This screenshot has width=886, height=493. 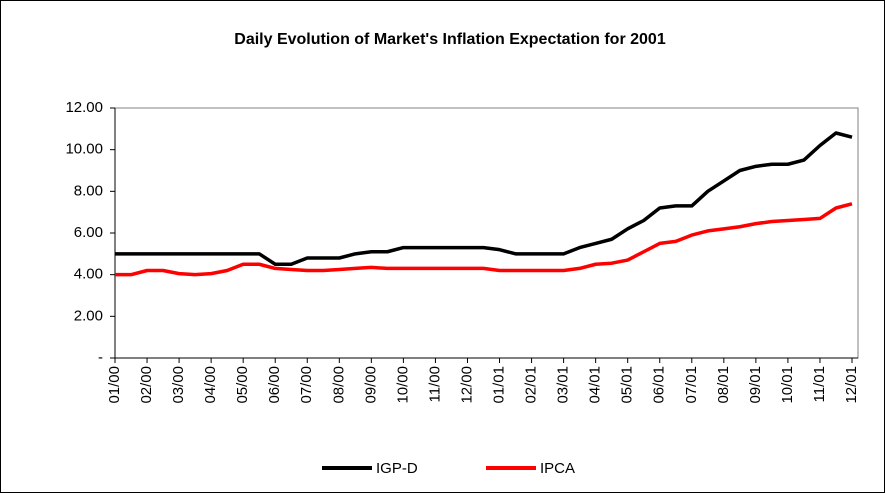 I want to click on y-tick-label: 12.00, so click(x=84, y=107).